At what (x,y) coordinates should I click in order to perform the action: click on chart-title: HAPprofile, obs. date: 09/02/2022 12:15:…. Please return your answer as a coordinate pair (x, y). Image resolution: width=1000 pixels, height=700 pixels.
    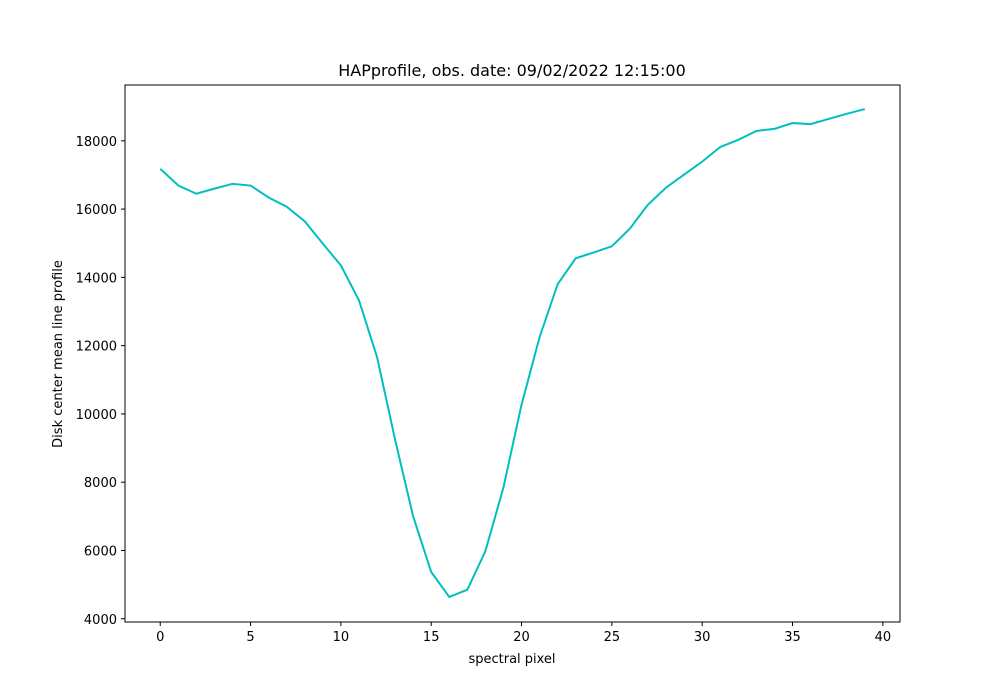
    Looking at the image, I should click on (512, 70).